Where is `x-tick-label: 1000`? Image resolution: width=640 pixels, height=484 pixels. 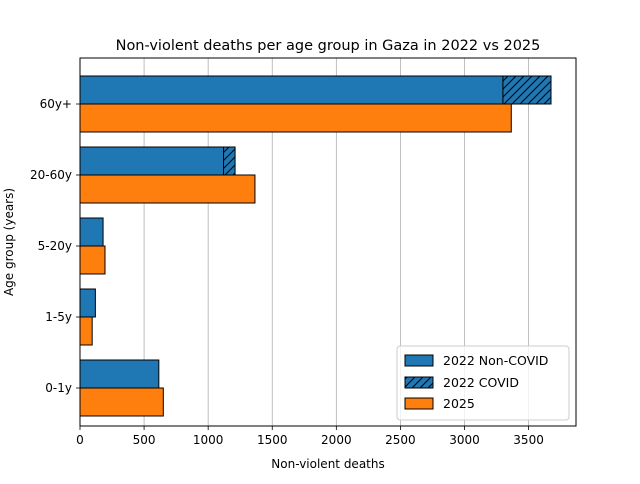 x-tick-label: 1000 is located at coordinates (208, 440).